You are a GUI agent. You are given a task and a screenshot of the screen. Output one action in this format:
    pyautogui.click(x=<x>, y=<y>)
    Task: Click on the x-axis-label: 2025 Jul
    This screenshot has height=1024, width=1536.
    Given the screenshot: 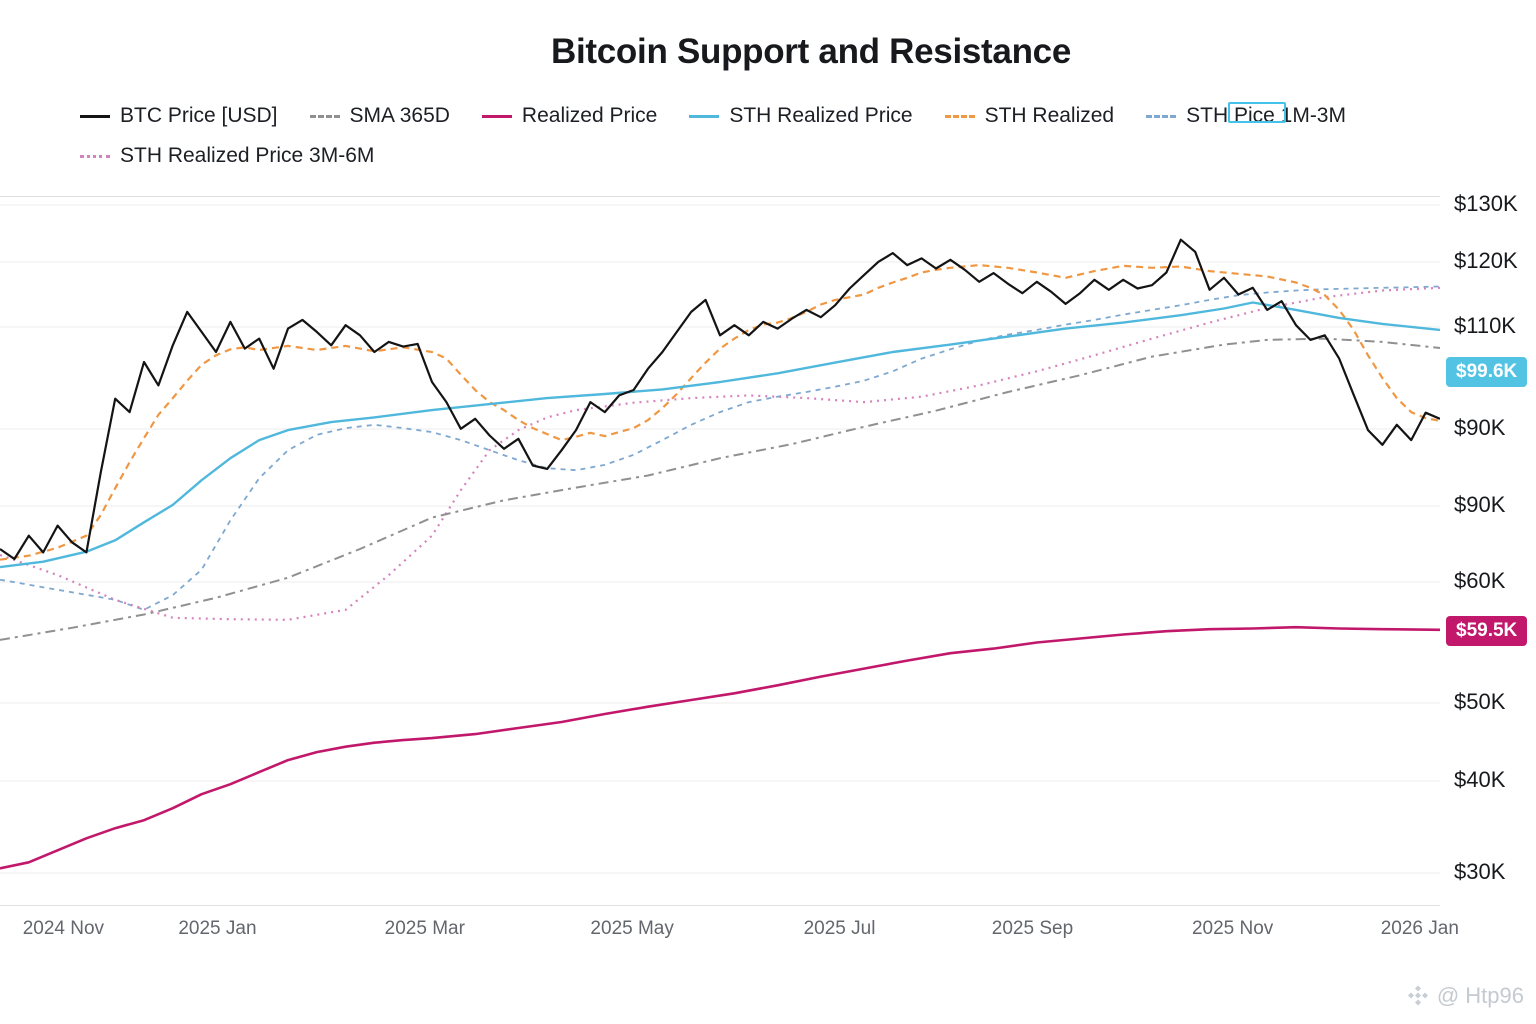 What is the action you would take?
    pyautogui.click(x=839, y=928)
    